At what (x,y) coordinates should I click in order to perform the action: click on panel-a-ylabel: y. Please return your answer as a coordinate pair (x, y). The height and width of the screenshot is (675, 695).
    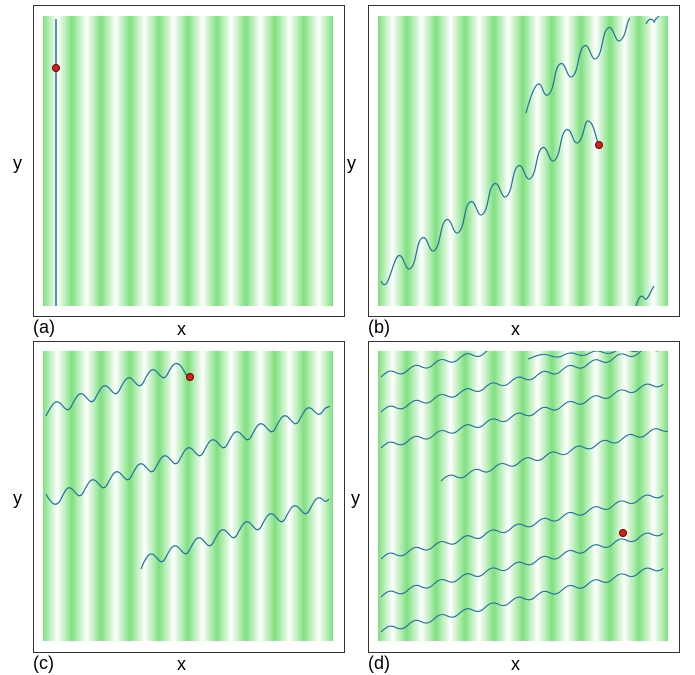
    Looking at the image, I should click on (17, 163).